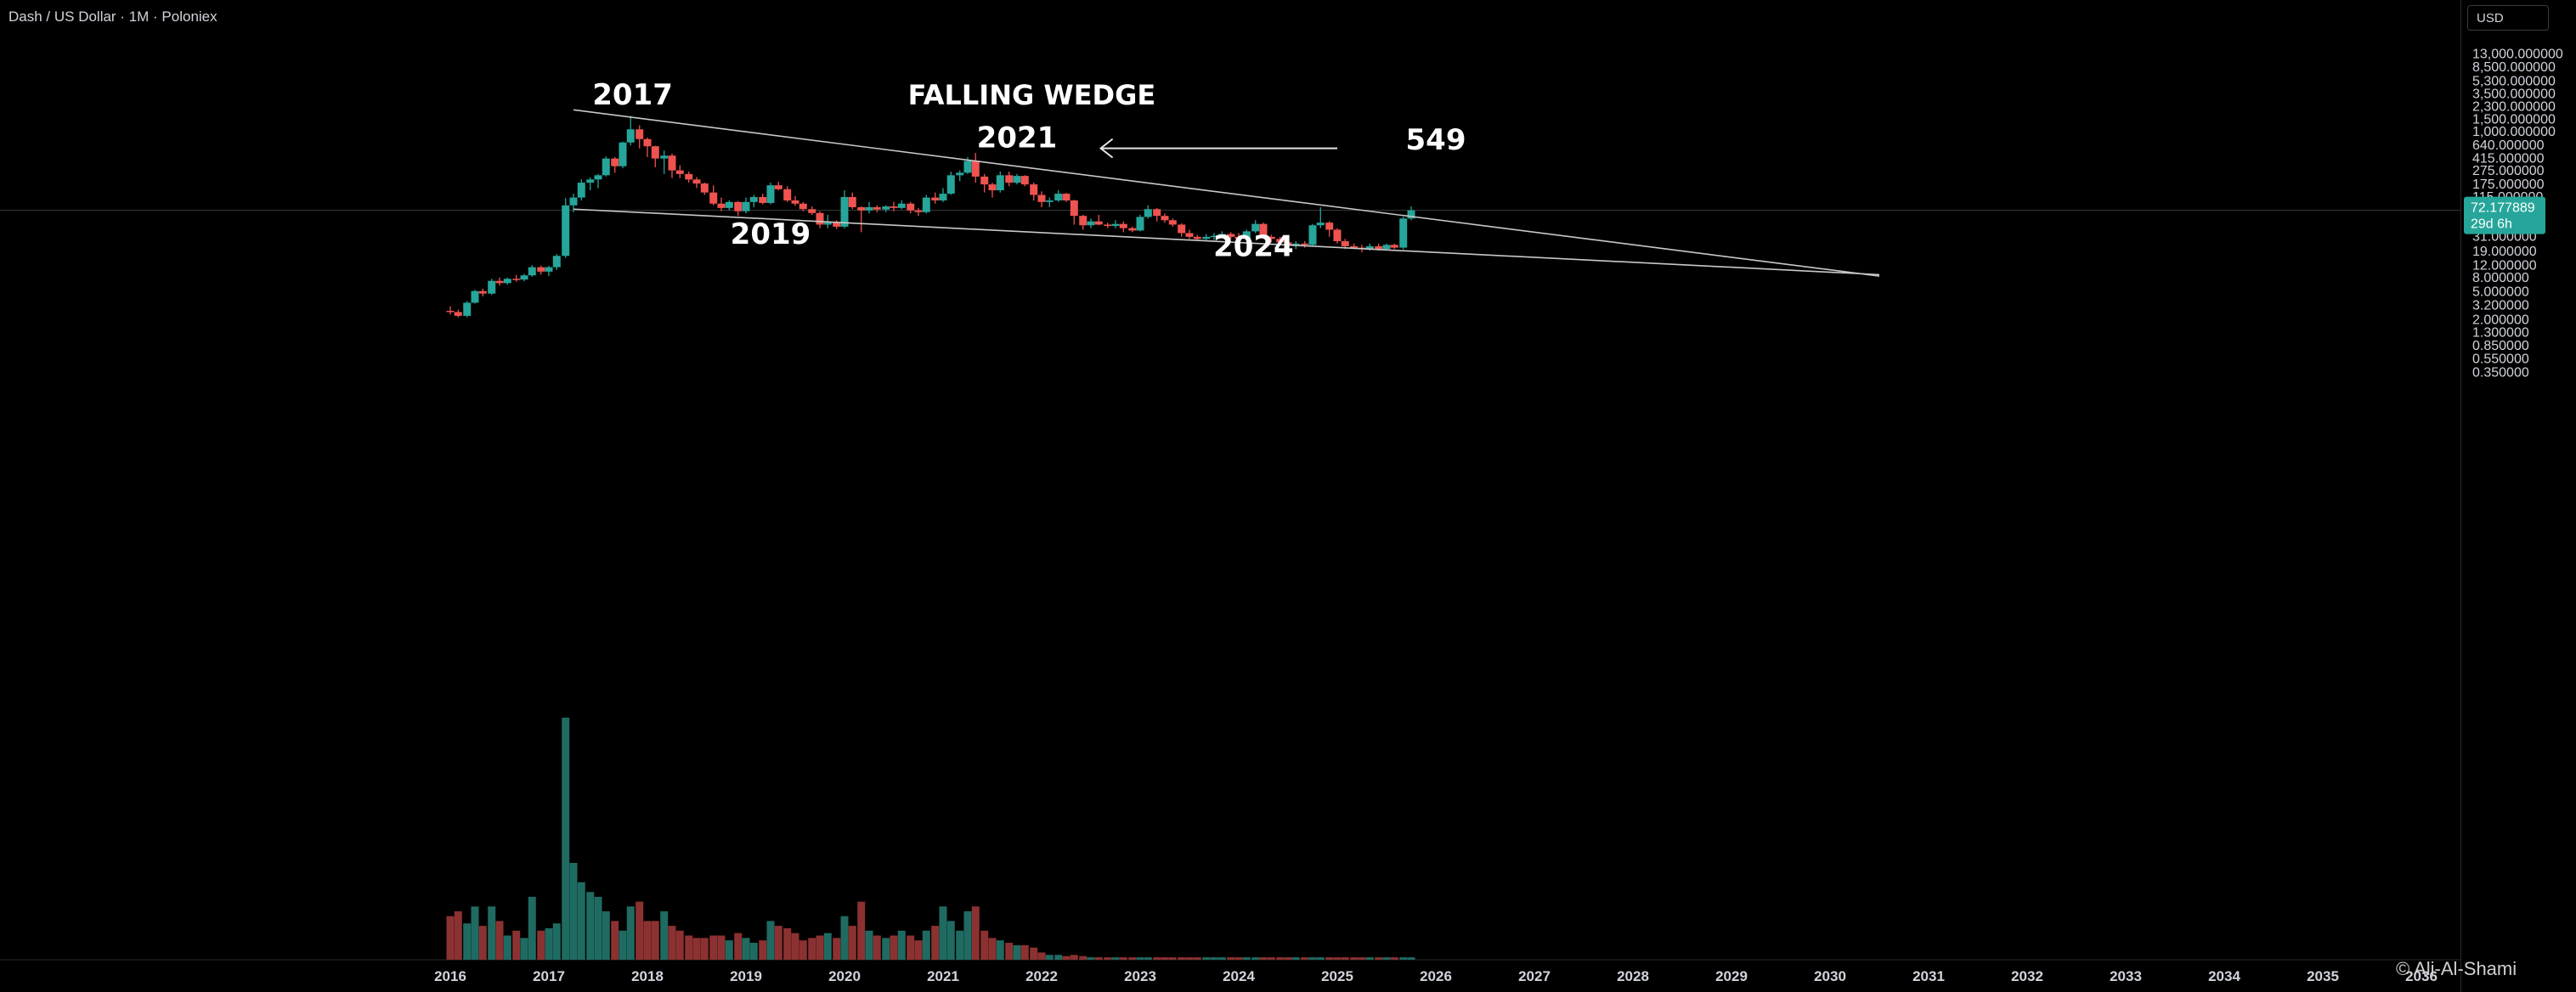  Describe the element at coordinates (2514, 67) in the screenshot. I see `y-tick-label: 8,500.000000` at that location.